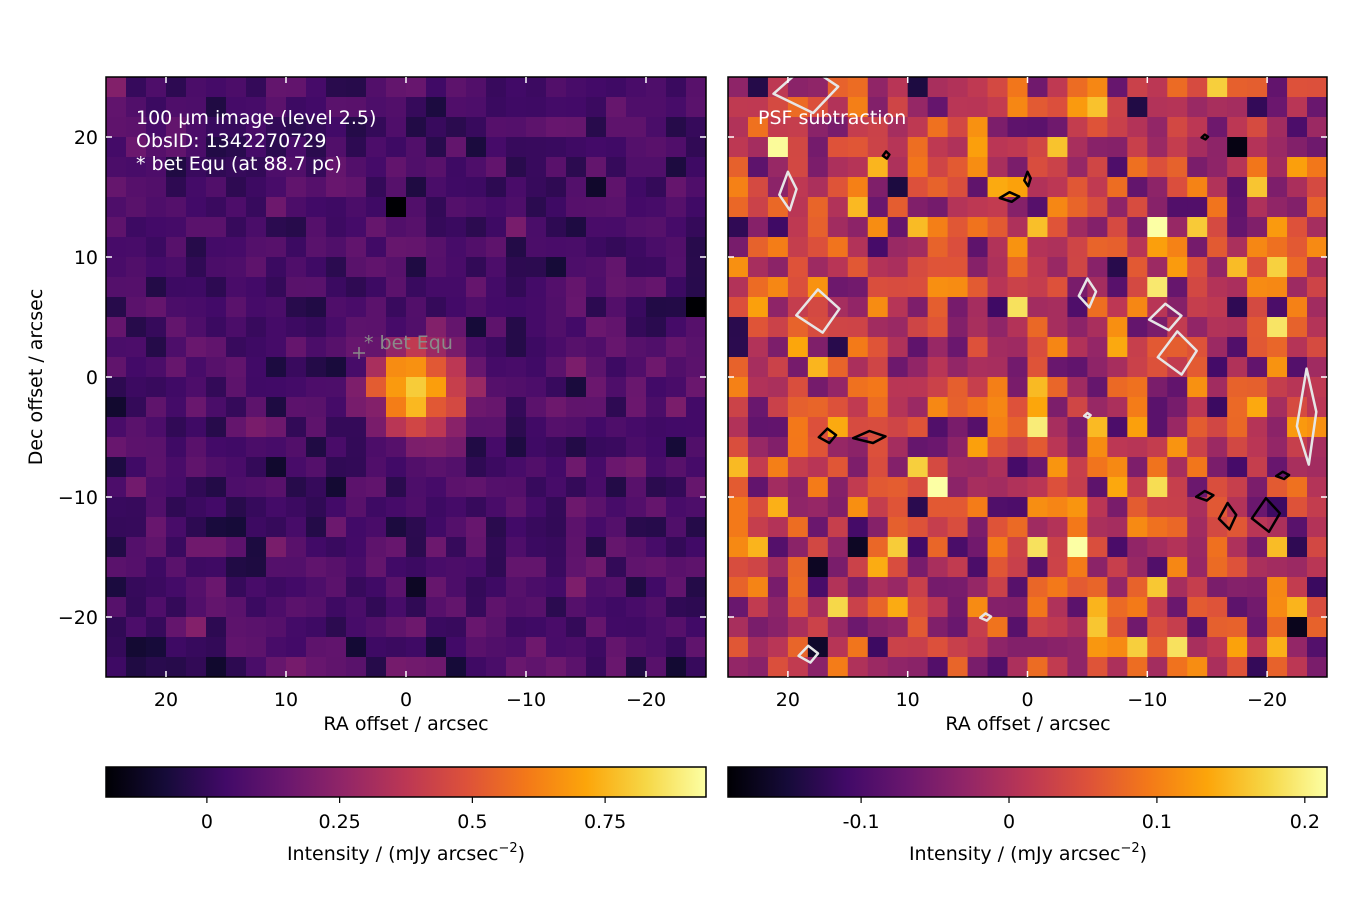 The width and height of the screenshot is (1350, 900). Describe the element at coordinates (1009, 822) in the screenshot. I see `colorbar-tick-label: 0` at that location.